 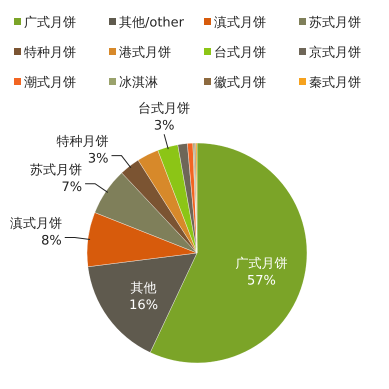 What do you see at coordinates (164, 117) in the screenshot?
I see `data-label: 台式月饼 3%` at bounding box center [164, 117].